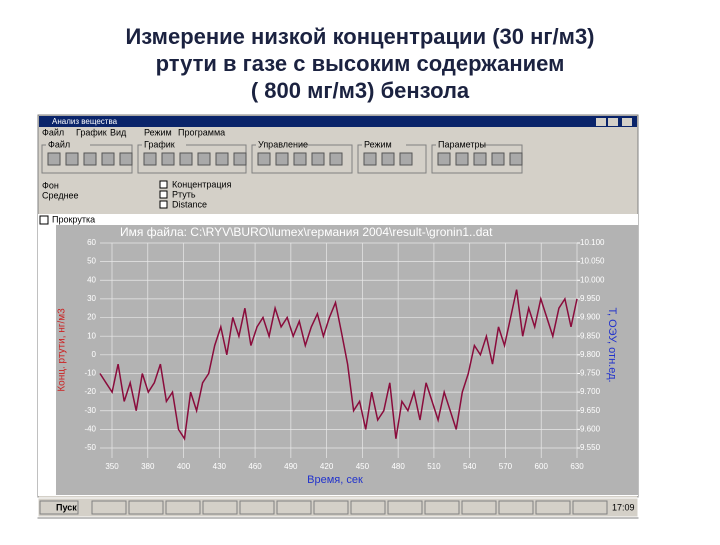 The width and height of the screenshot is (720, 545). What do you see at coordinates (91, 279) in the screenshot?
I see `y-tick-label: 40` at bounding box center [91, 279].